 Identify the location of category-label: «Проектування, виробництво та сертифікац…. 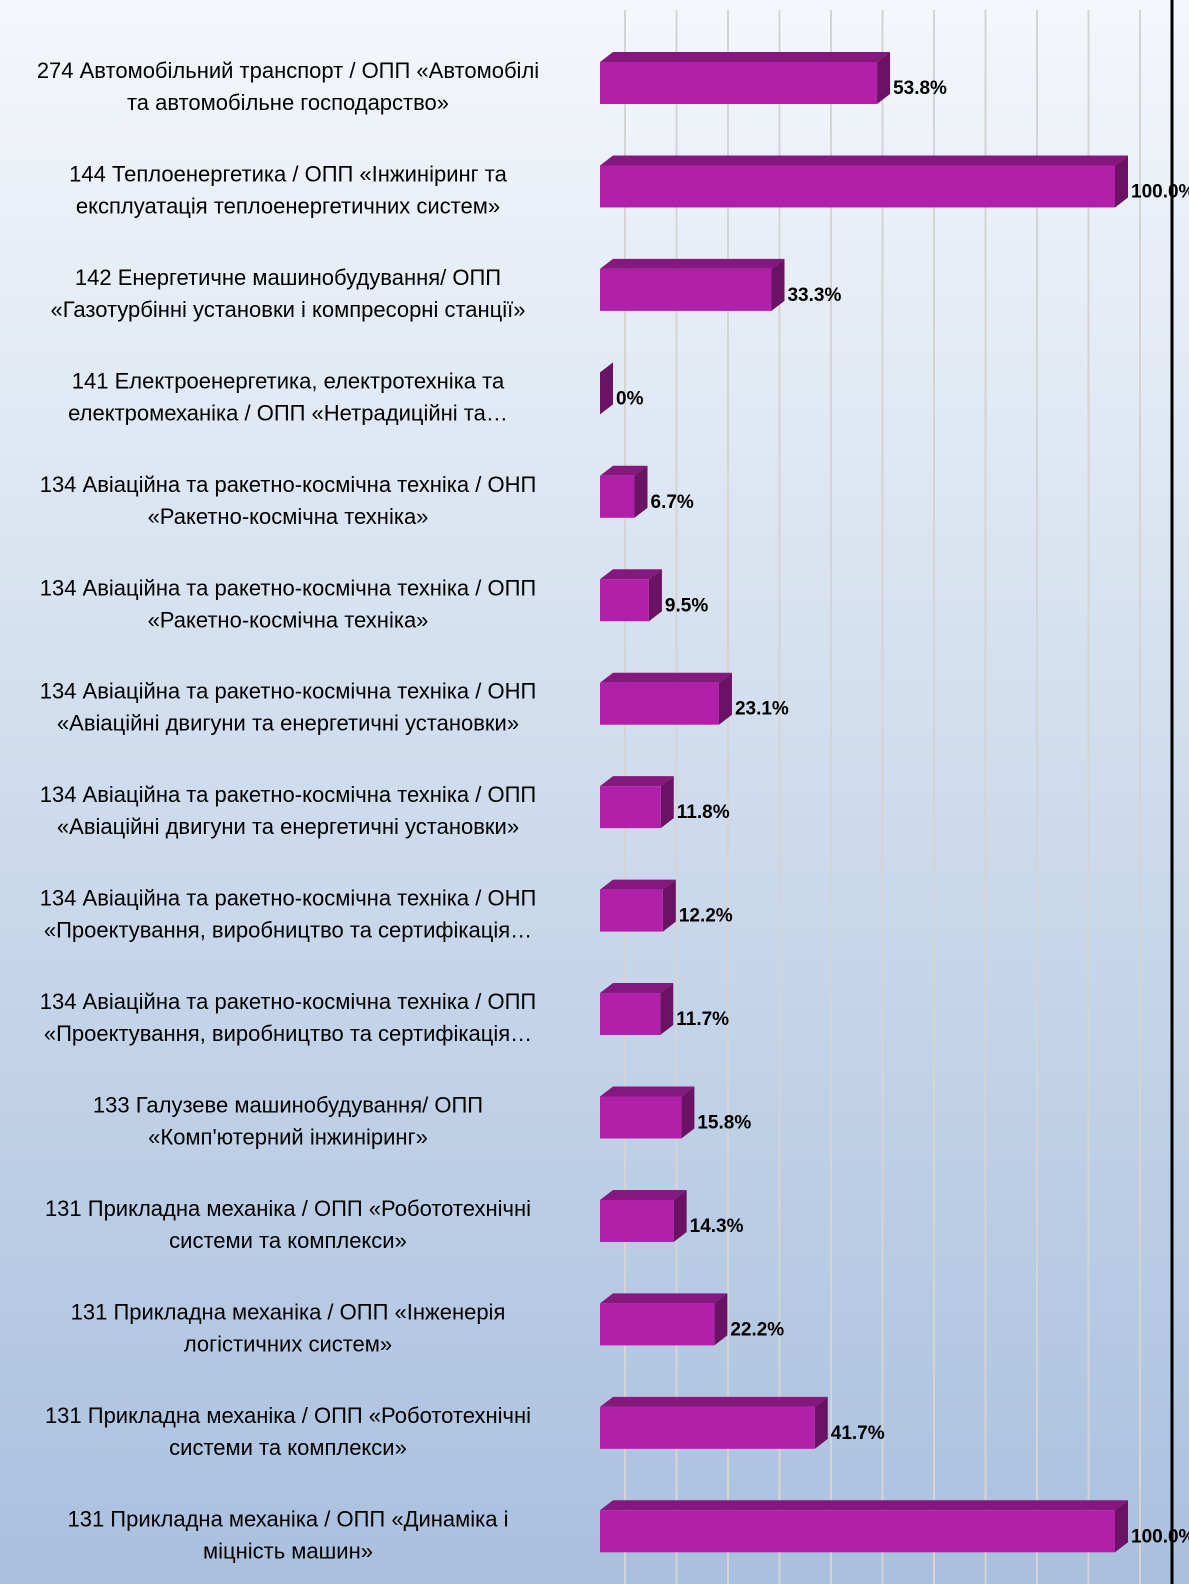
(288, 1033).